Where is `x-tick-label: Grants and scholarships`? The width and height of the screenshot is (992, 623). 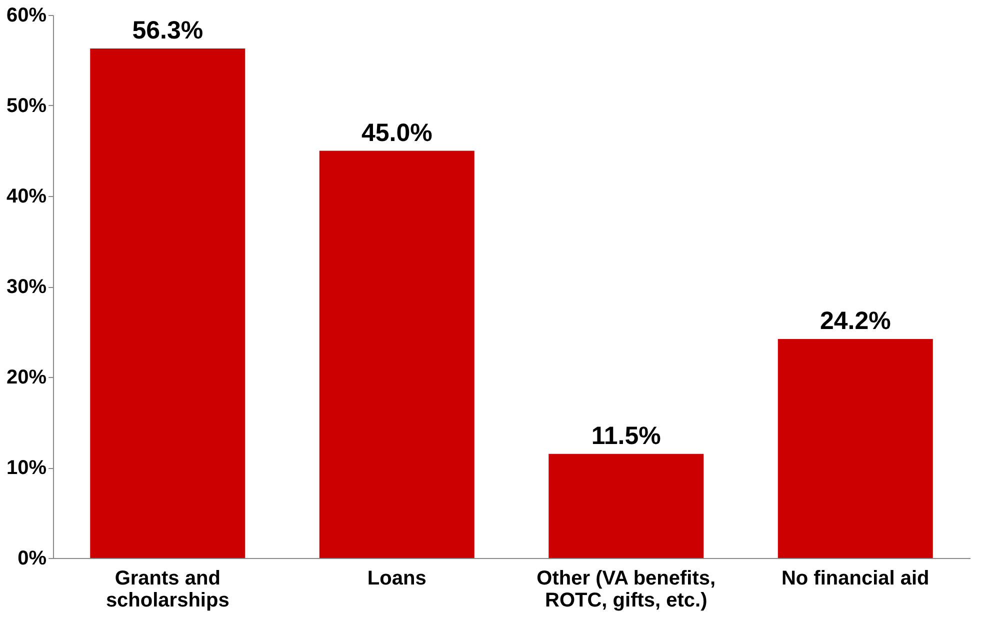 x-tick-label: Grants and scholarships is located at coordinates (168, 590).